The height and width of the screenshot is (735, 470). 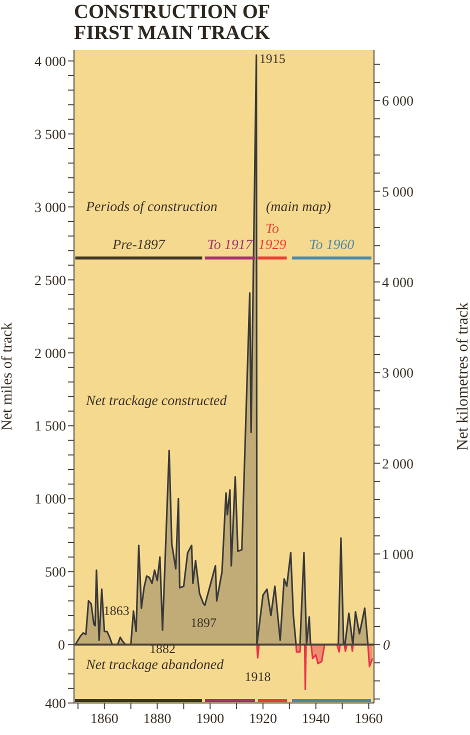 I want to click on x-tick-label: 1940, so click(x=316, y=719).